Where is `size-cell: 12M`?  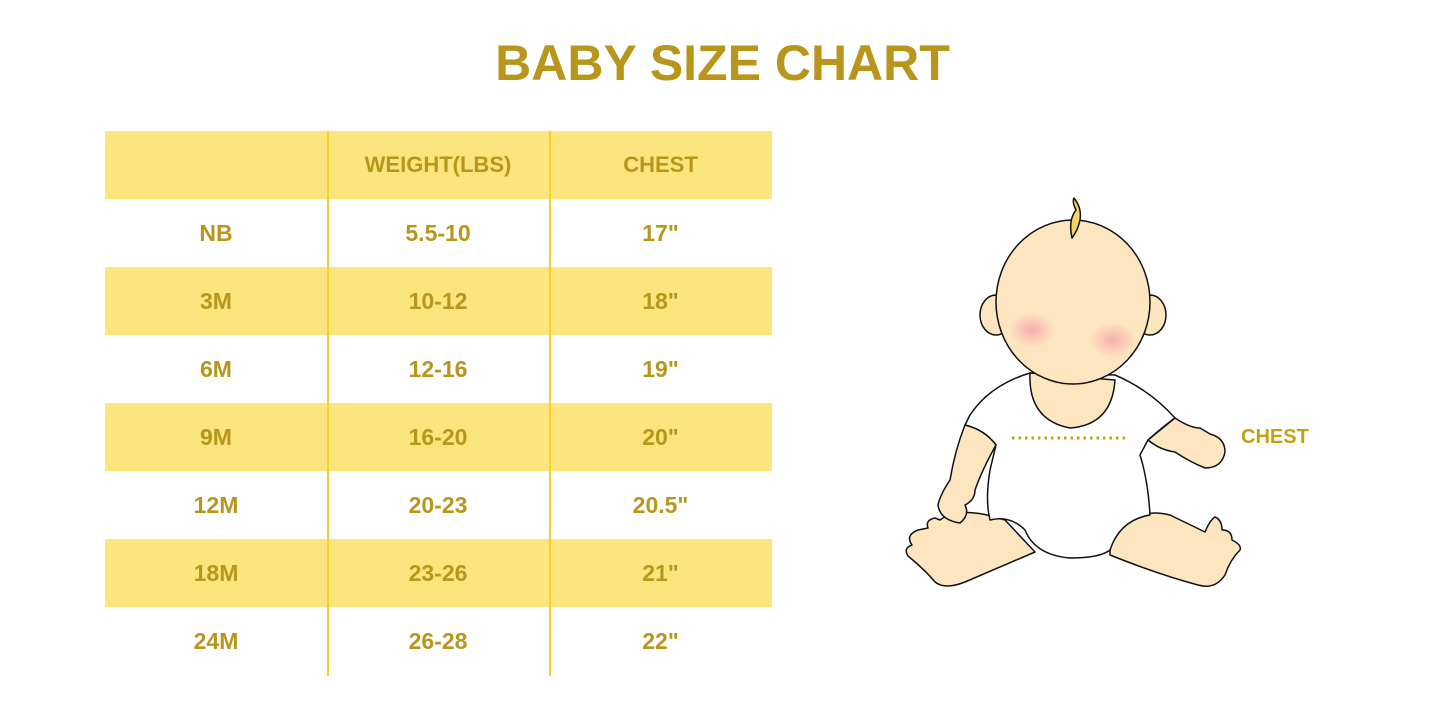
size-cell: 12M is located at coordinates (216, 504).